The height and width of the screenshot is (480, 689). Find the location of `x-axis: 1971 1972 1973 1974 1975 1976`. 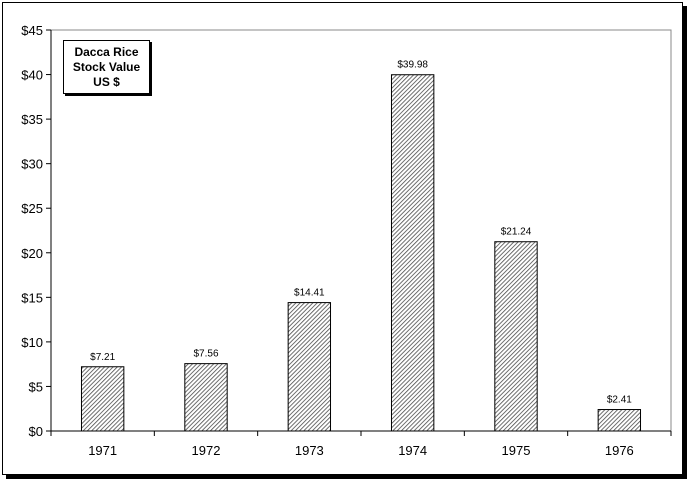

x-axis: 1971 1972 1973 1974 1975 1976 is located at coordinates (361, 444).